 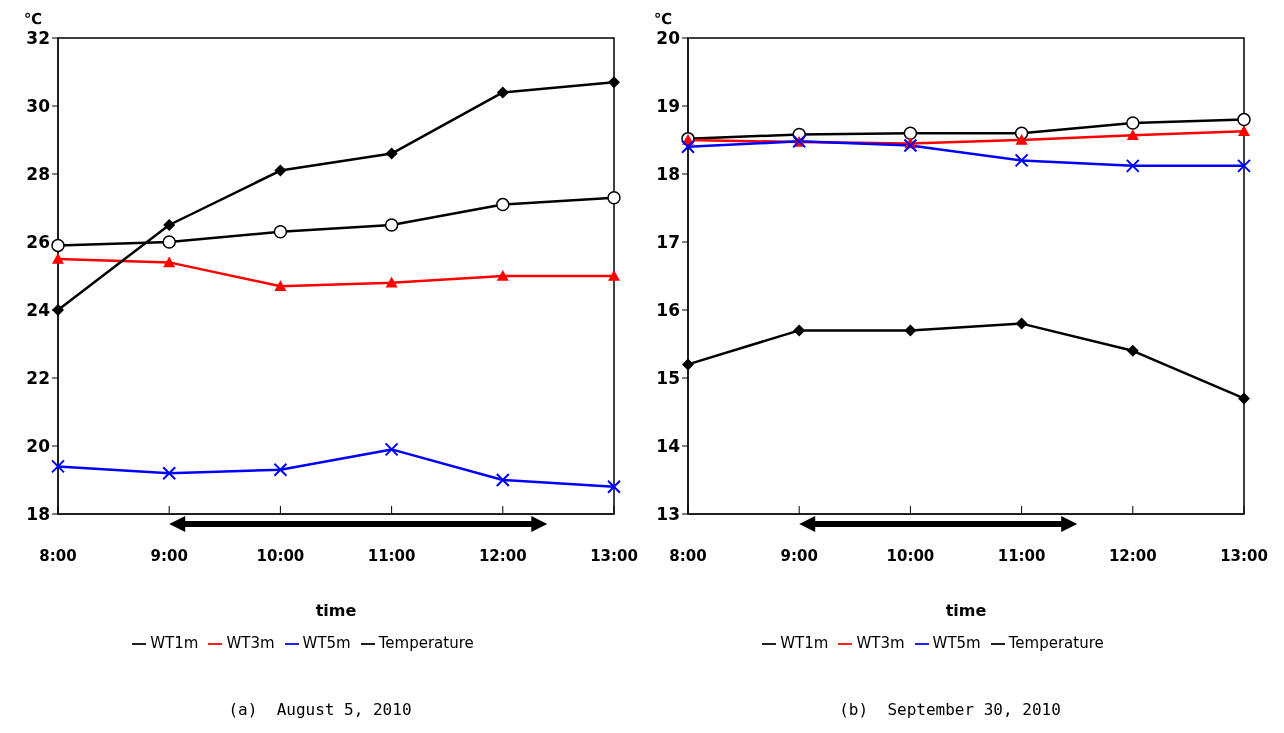 What do you see at coordinates (38, 242) in the screenshot?
I see `y-tick-label: 26` at bounding box center [38, 242].